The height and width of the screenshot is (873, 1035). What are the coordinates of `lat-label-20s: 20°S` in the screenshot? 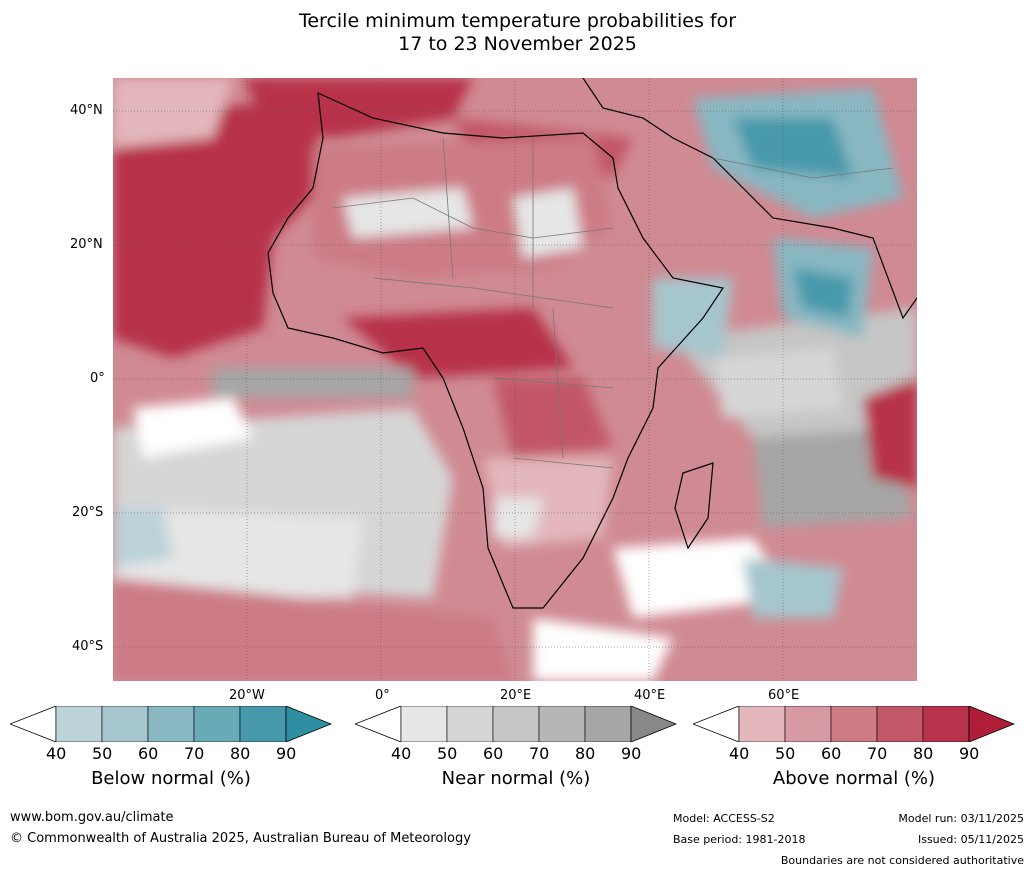 It's located at (88, 512).